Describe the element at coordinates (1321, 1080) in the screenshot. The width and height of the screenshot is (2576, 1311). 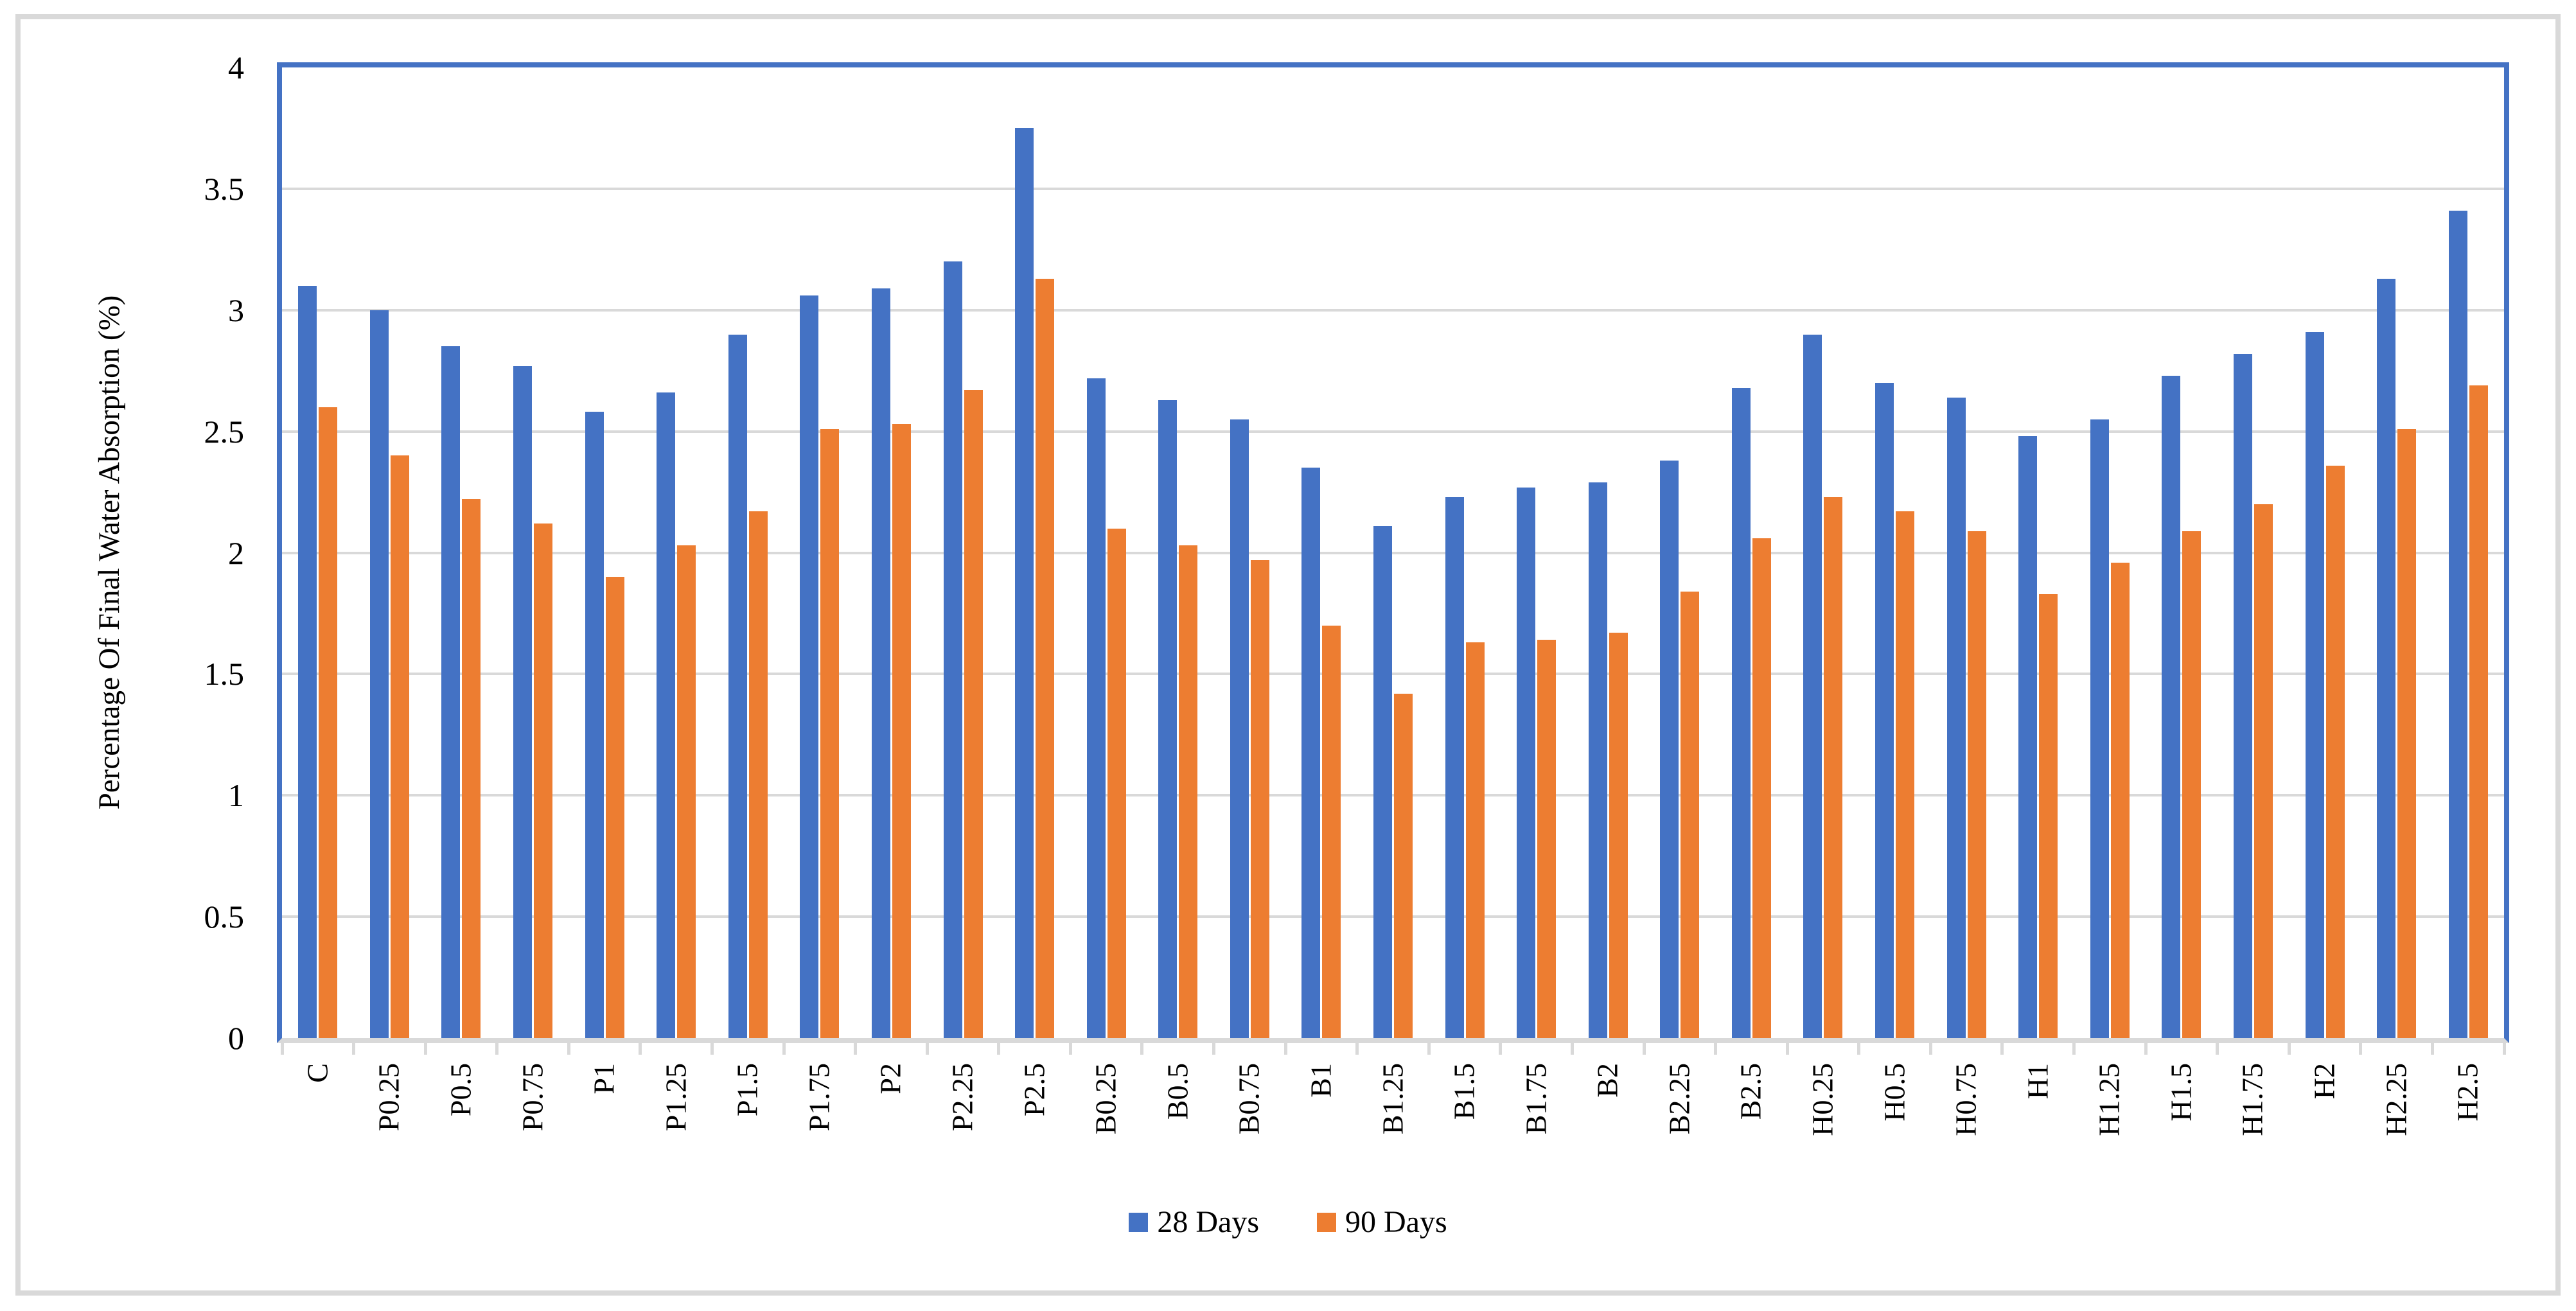
I see `x-axis-tick-label: B1` at that location.